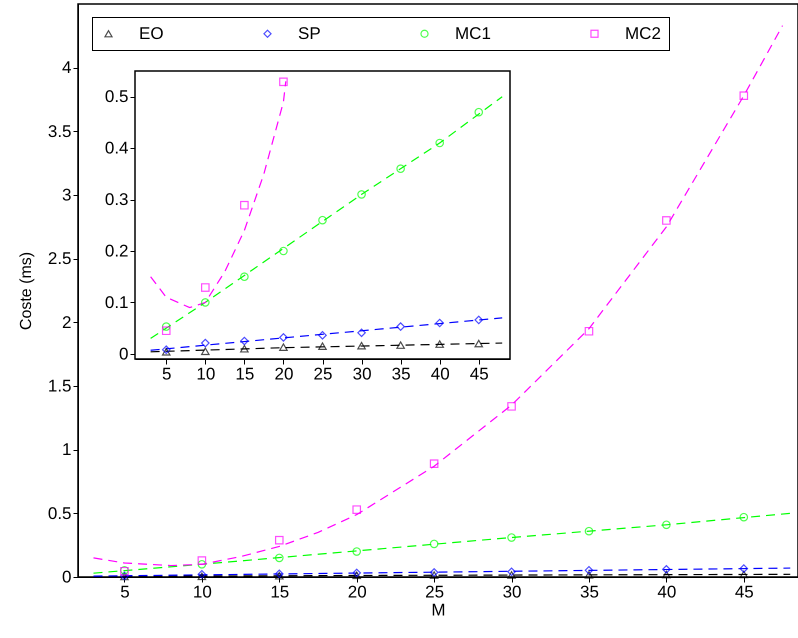 The width and height of the screenshot is (798, 638). I want to click on y-tick-label: 0.2, so click(116, 251).